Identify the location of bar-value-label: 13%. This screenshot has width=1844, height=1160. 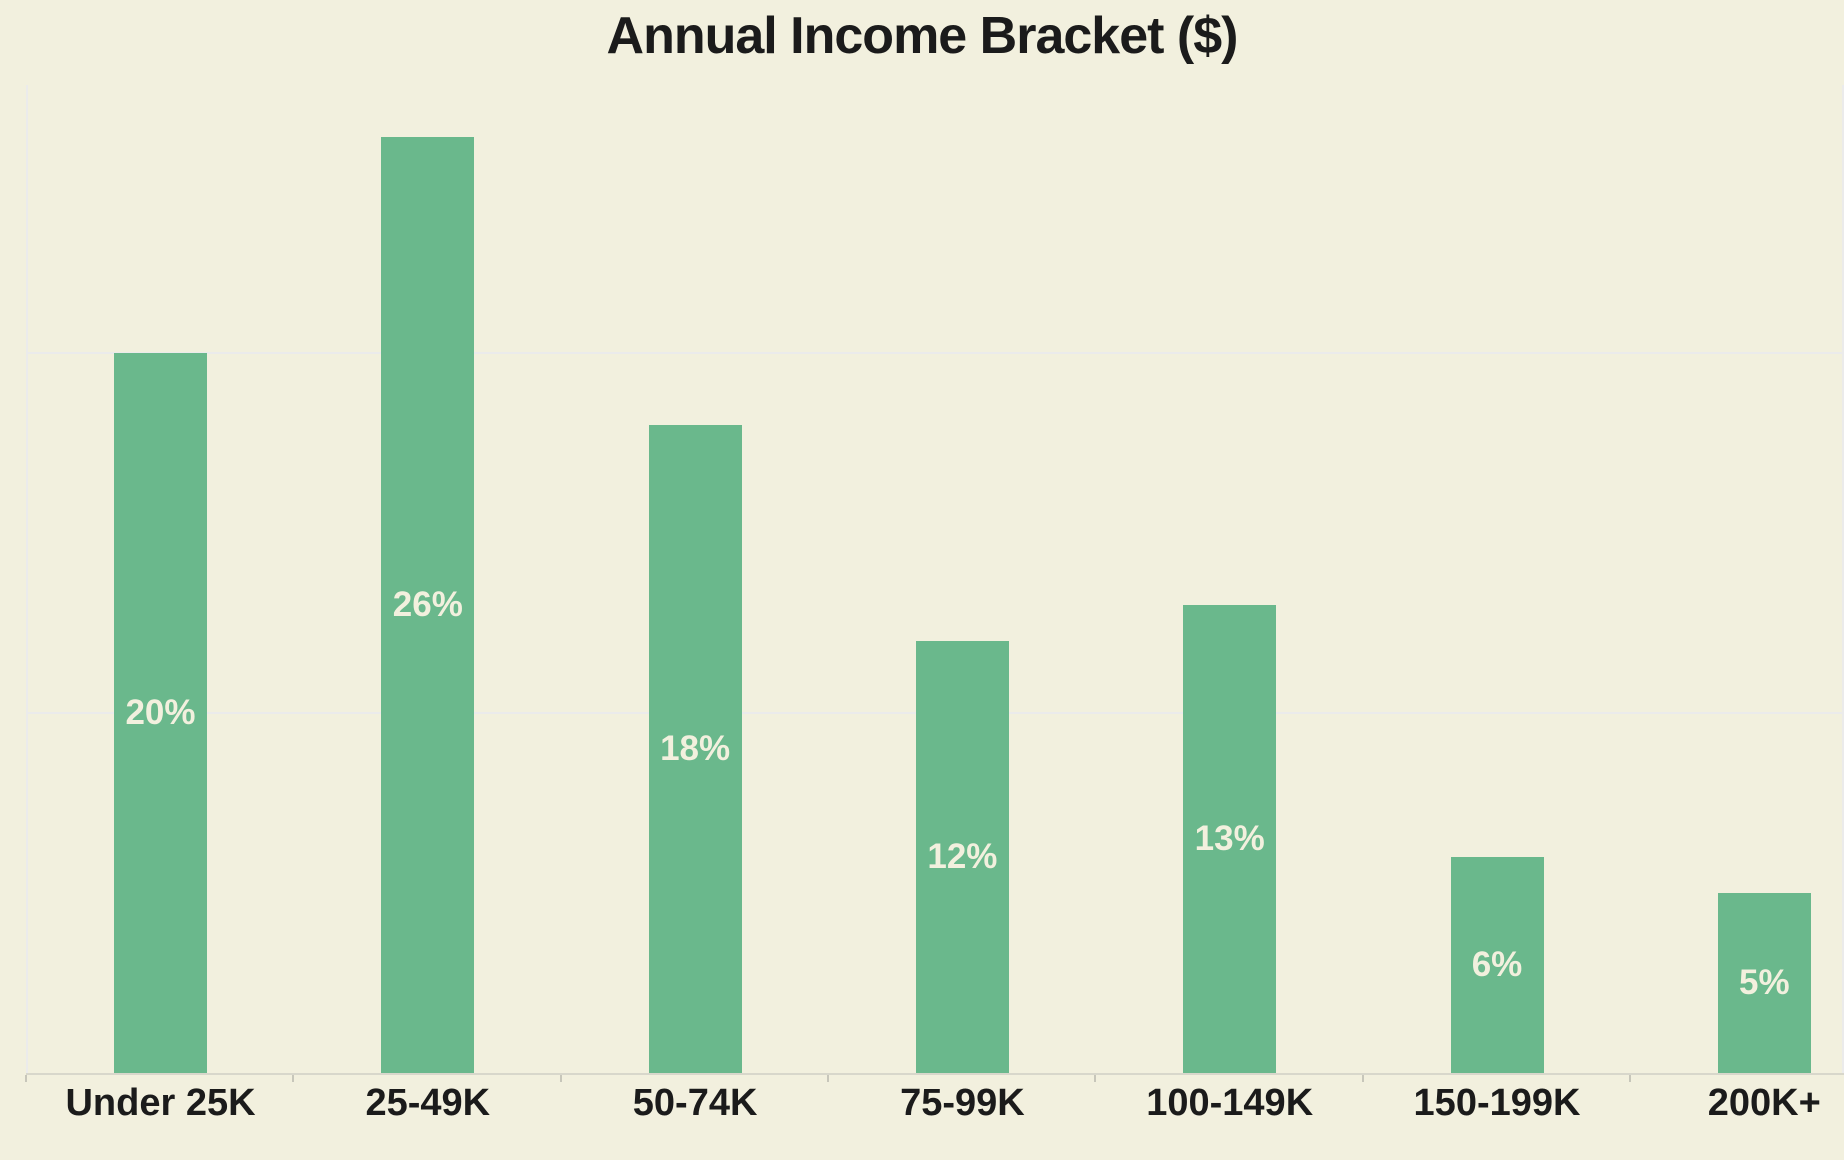
(1229, 838).